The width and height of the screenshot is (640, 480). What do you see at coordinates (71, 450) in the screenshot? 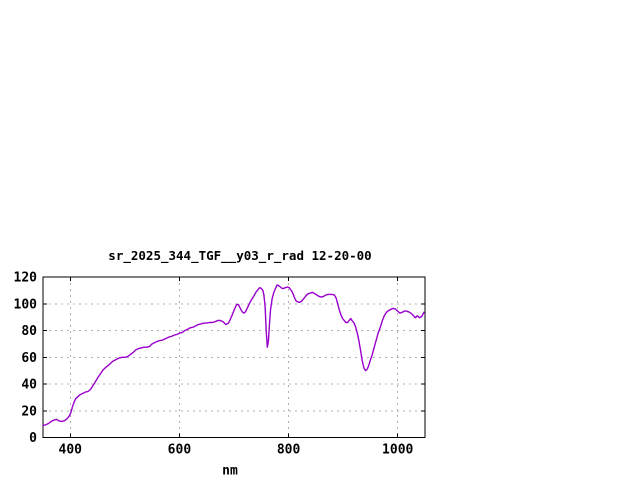
I see `x-tick-label: 400` at bounding box center [71, 450].